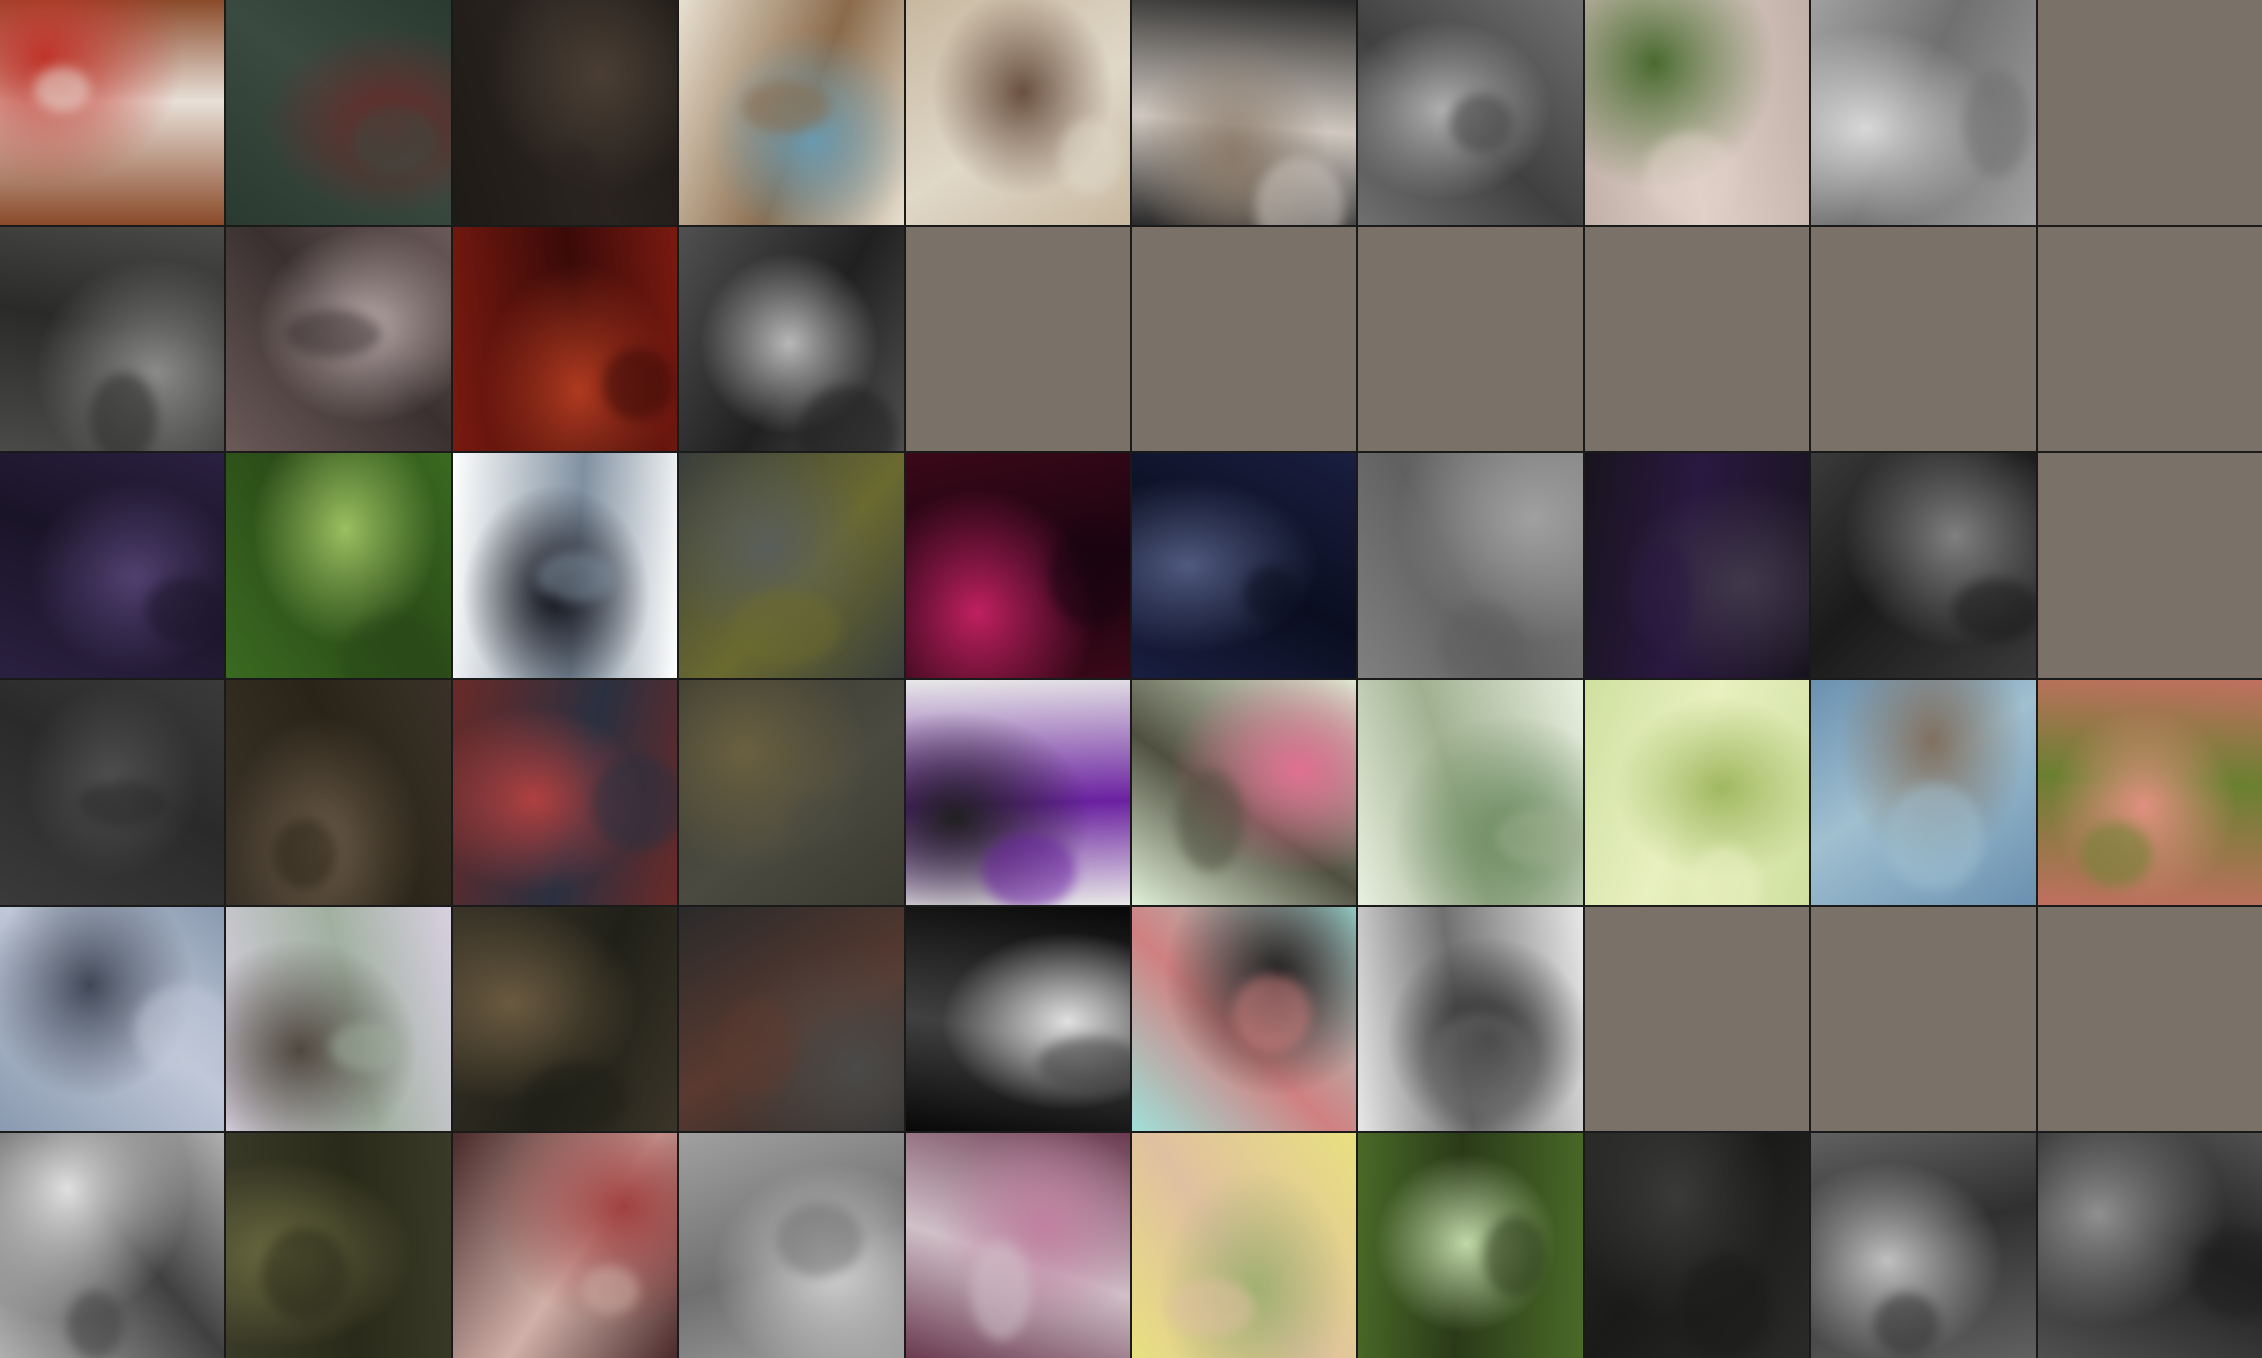 This screenshot has height=1358, width=2262. Describe the element at coordinates (338, 792) in the screenshot. I see `photo-tile-elephant-trunk-barn` at that location.